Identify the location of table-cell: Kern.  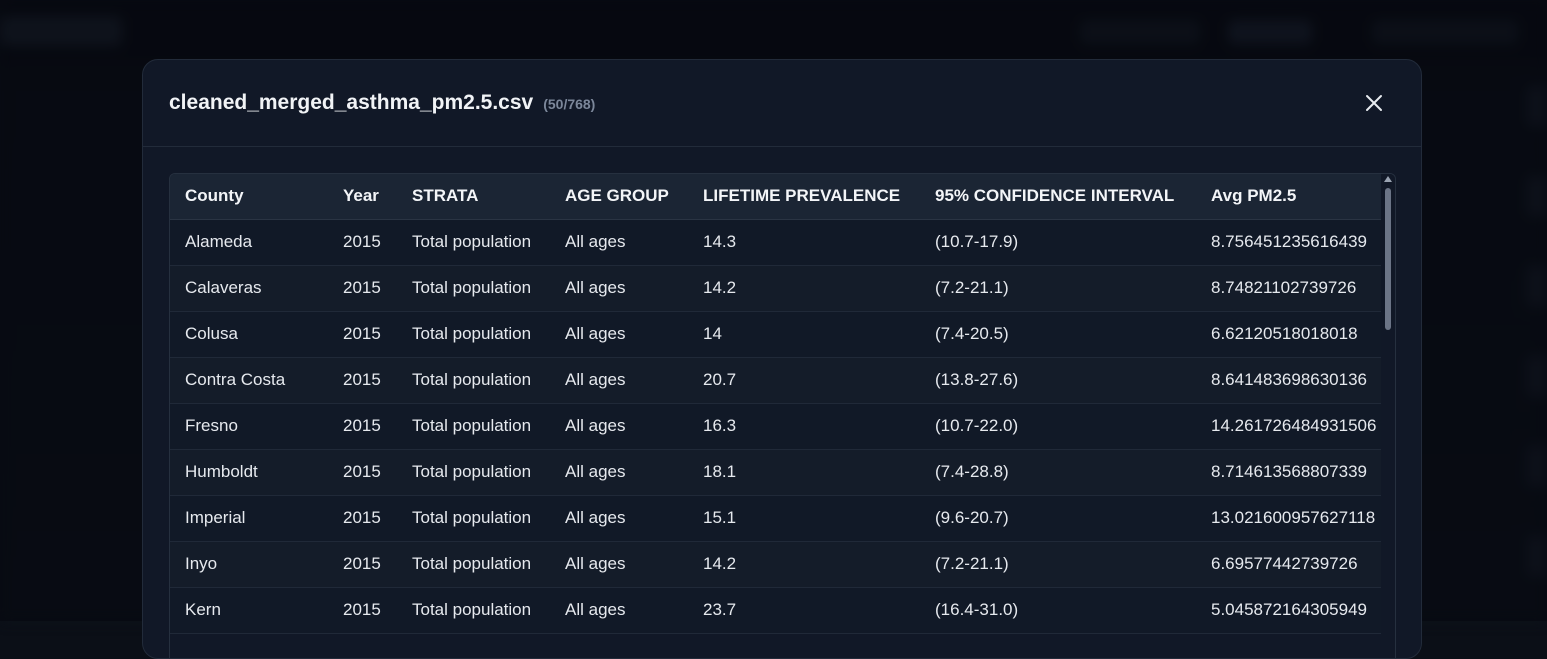
(249, 610).